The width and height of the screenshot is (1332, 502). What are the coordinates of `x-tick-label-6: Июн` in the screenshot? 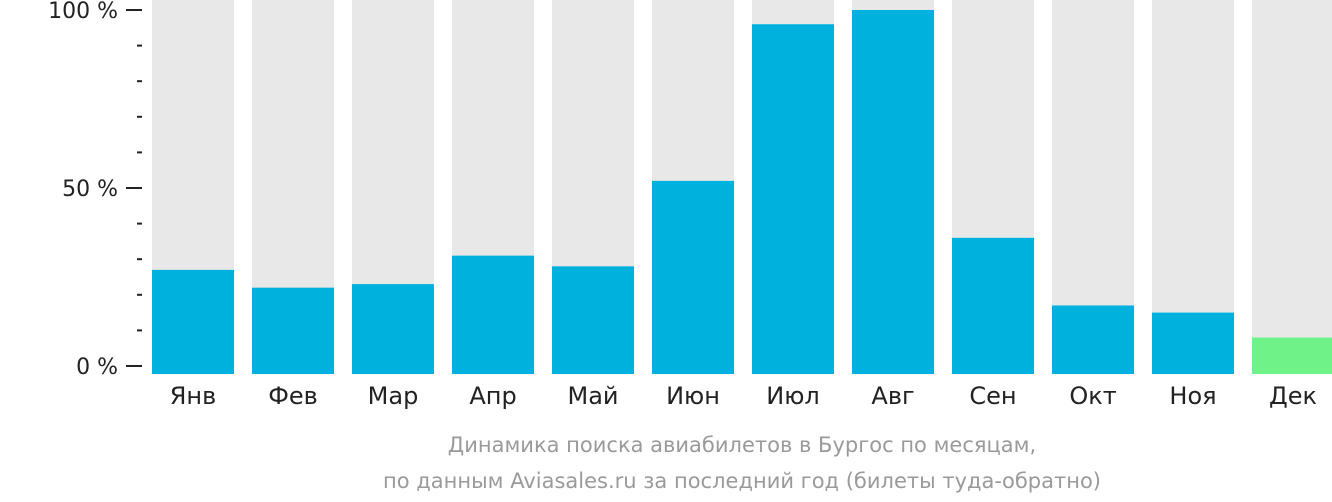 It's located at (693, 396).